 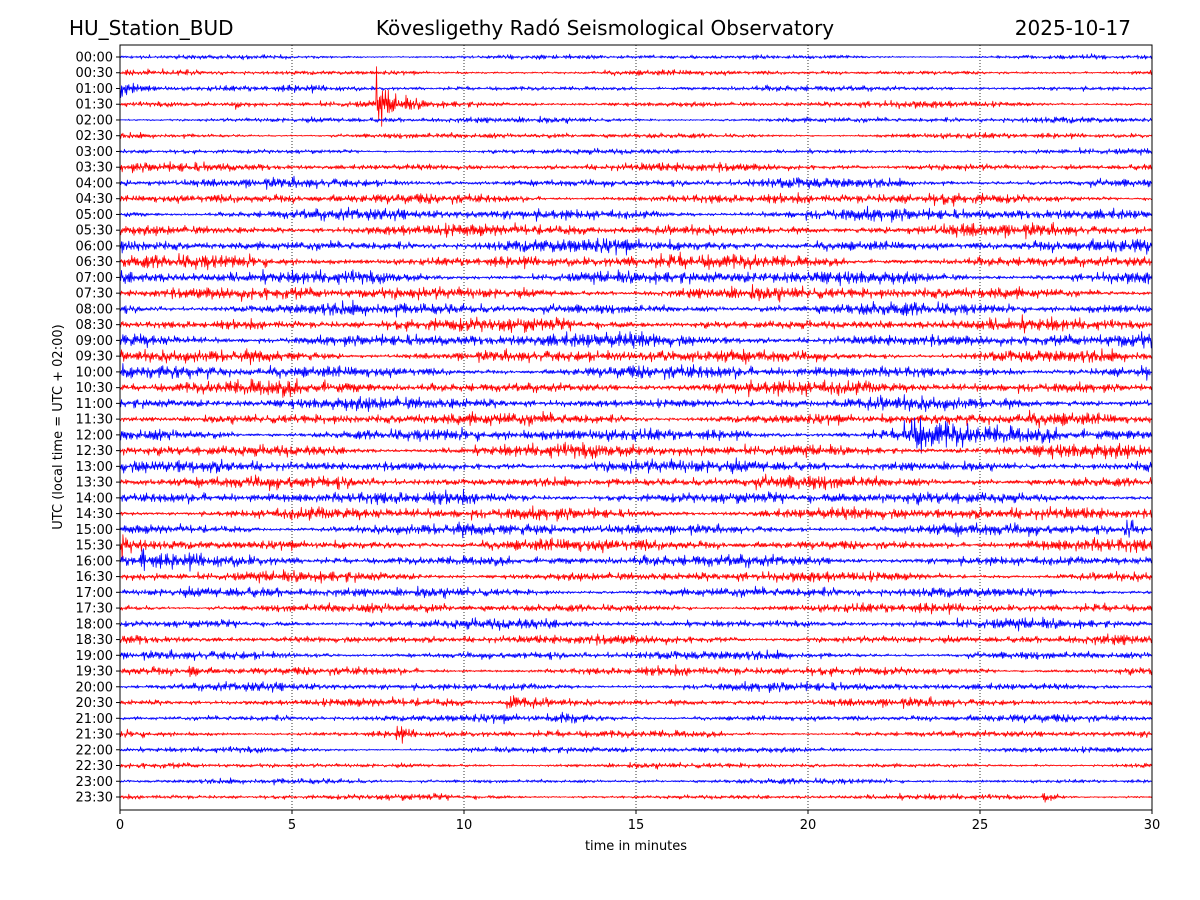 I want to click on y-tick-label: 03:30, so click(x=94, y=168).